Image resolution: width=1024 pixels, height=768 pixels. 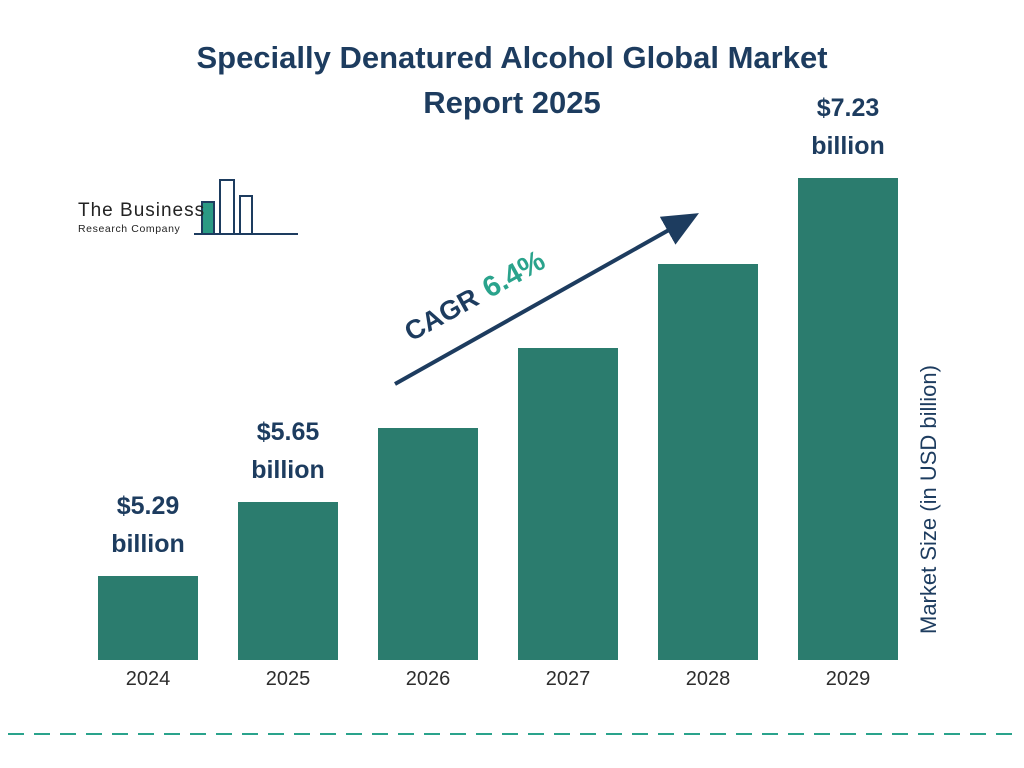 What do you see at coordinates (568, 504) in the screenshot?
I see `bar-2027` at bounding box center [568, 504].